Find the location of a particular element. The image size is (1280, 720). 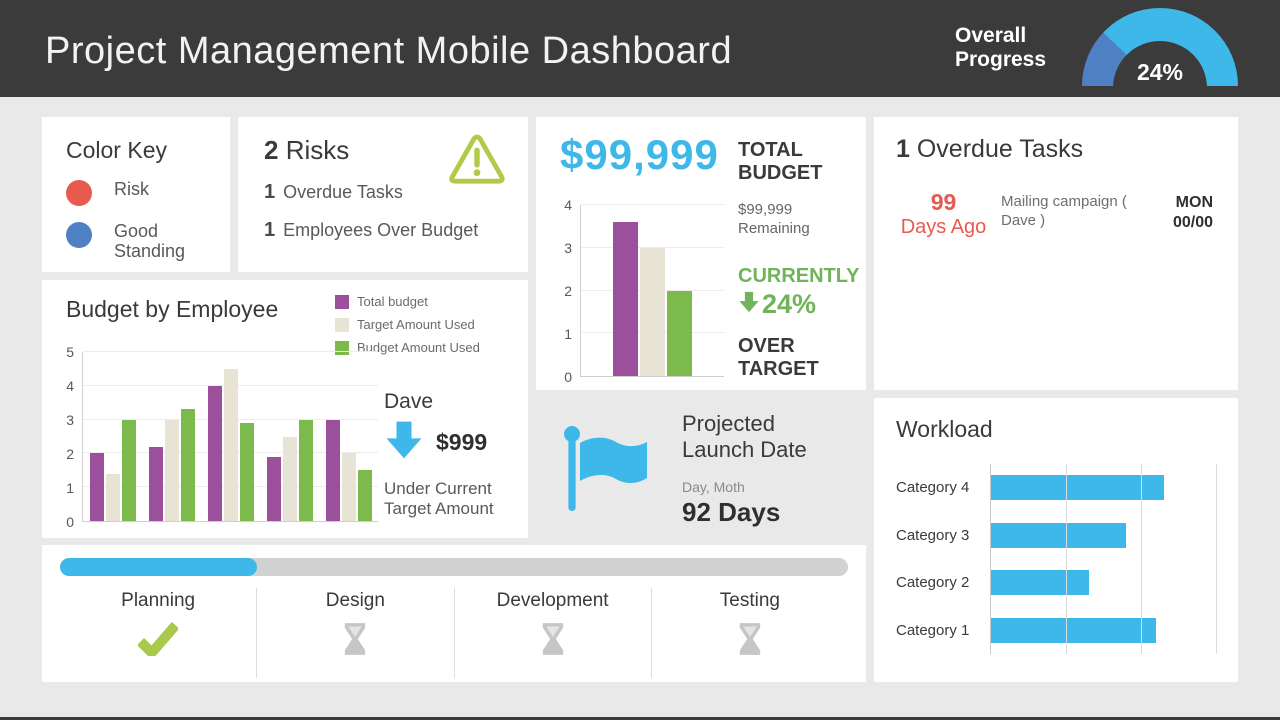

launch-title: Projected Launch Date is located at coordinates (744, 437).